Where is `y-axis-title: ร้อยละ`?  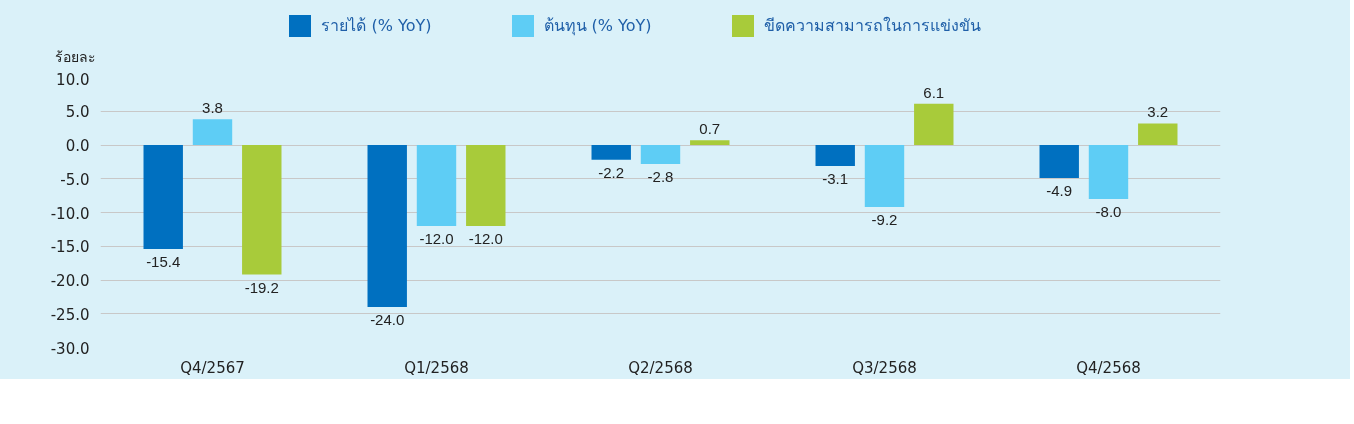
y-axis-title: ร้อยละ is located at coordinates (75, 57).